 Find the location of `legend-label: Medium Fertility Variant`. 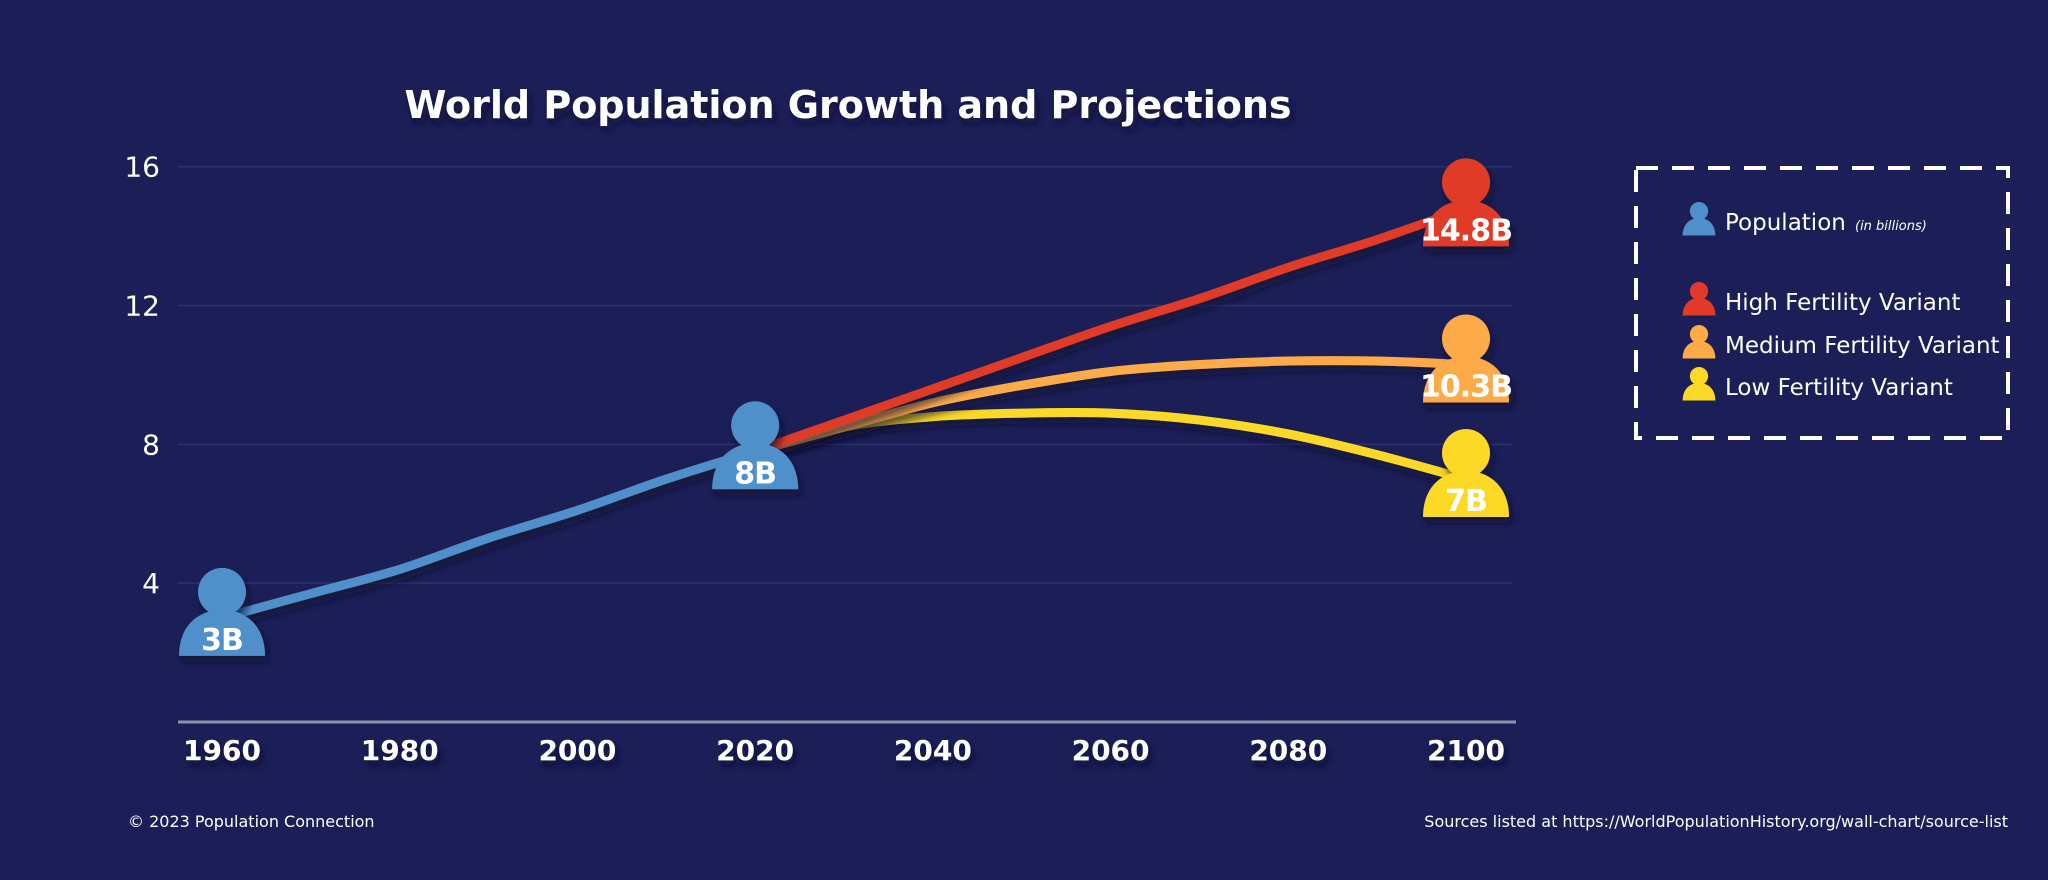

legend-label: Medium Fertility Variant is located at coordinates (1862, 346).